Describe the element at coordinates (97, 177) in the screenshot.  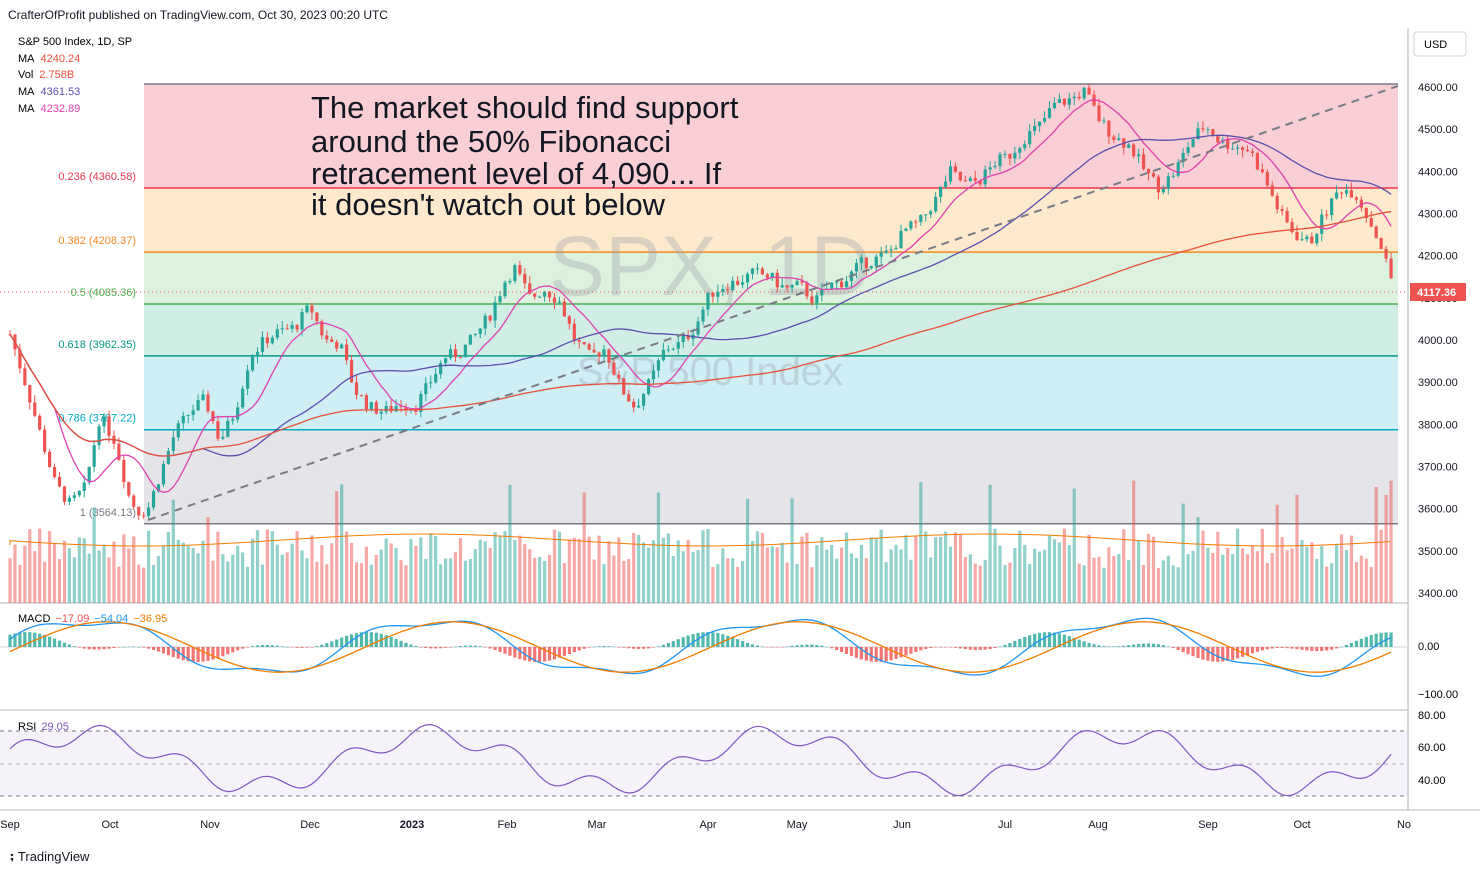
I see `fib-label-0.236: 0.236 (4360.58)` at that location.